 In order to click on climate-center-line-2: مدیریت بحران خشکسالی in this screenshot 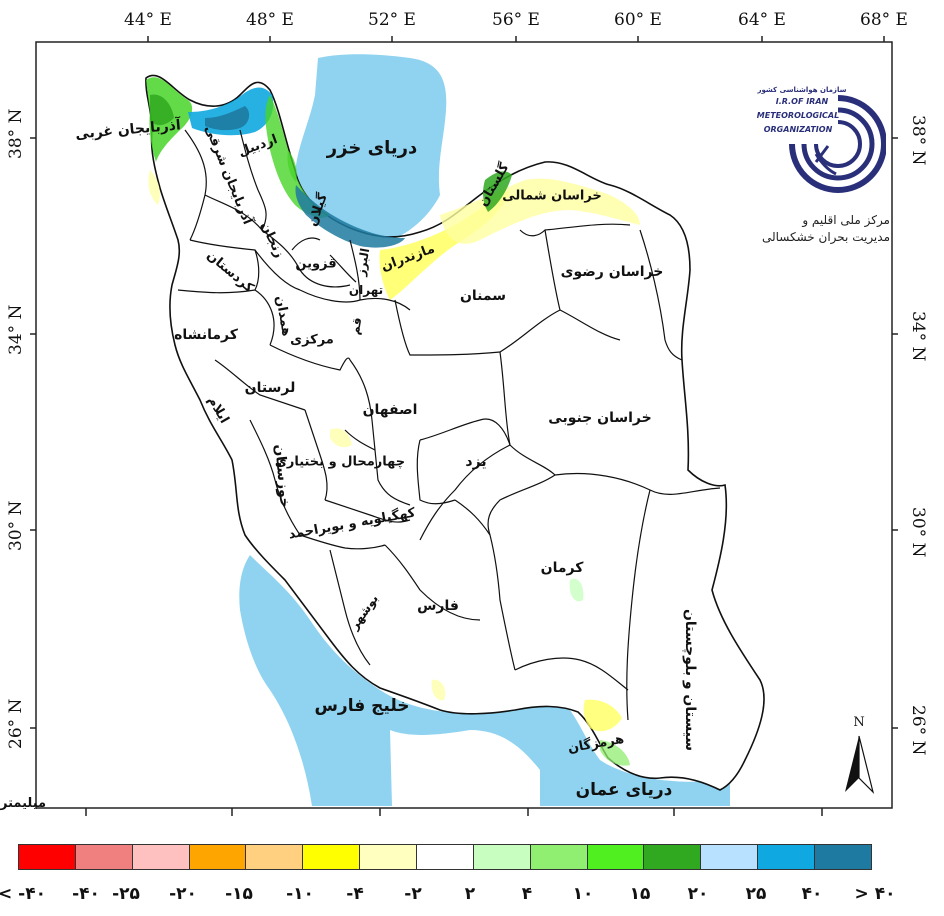, I will do `click(825, 237)`.